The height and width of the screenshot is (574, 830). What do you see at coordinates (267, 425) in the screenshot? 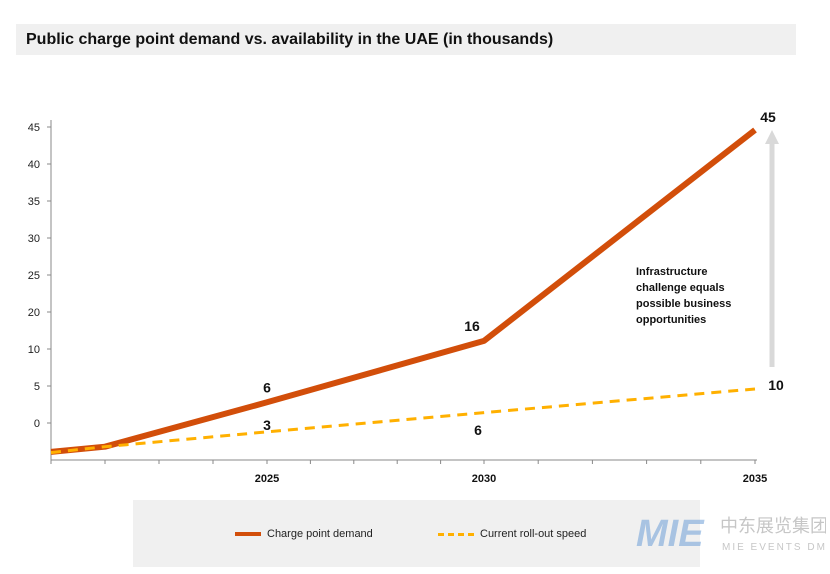
I see `data-label: 3` at bounding box center [267, 425].